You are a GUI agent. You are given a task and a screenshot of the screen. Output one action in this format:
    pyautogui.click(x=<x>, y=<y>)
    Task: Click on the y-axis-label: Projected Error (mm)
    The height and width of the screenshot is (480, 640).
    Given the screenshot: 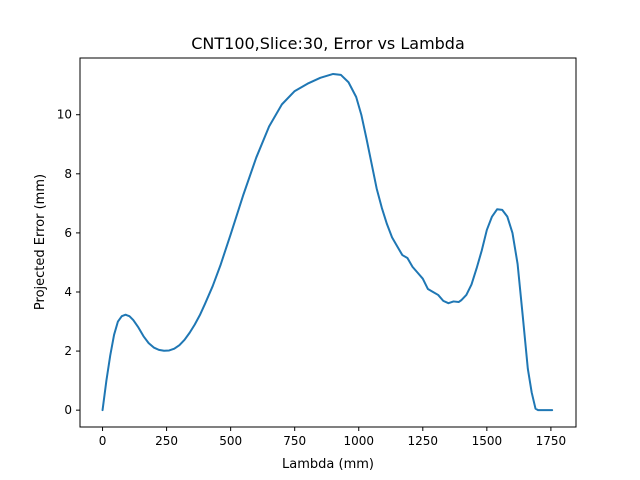 What is the action you would take?
    pyautogui.click(x=40, y=242)
    